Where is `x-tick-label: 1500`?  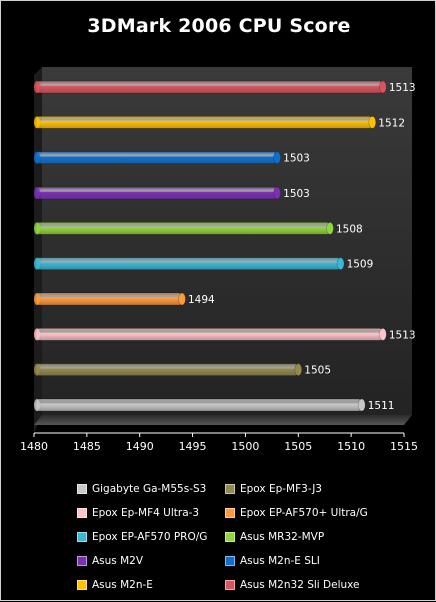 x-tick-label: 1500 is located at coordinates (245, 446).